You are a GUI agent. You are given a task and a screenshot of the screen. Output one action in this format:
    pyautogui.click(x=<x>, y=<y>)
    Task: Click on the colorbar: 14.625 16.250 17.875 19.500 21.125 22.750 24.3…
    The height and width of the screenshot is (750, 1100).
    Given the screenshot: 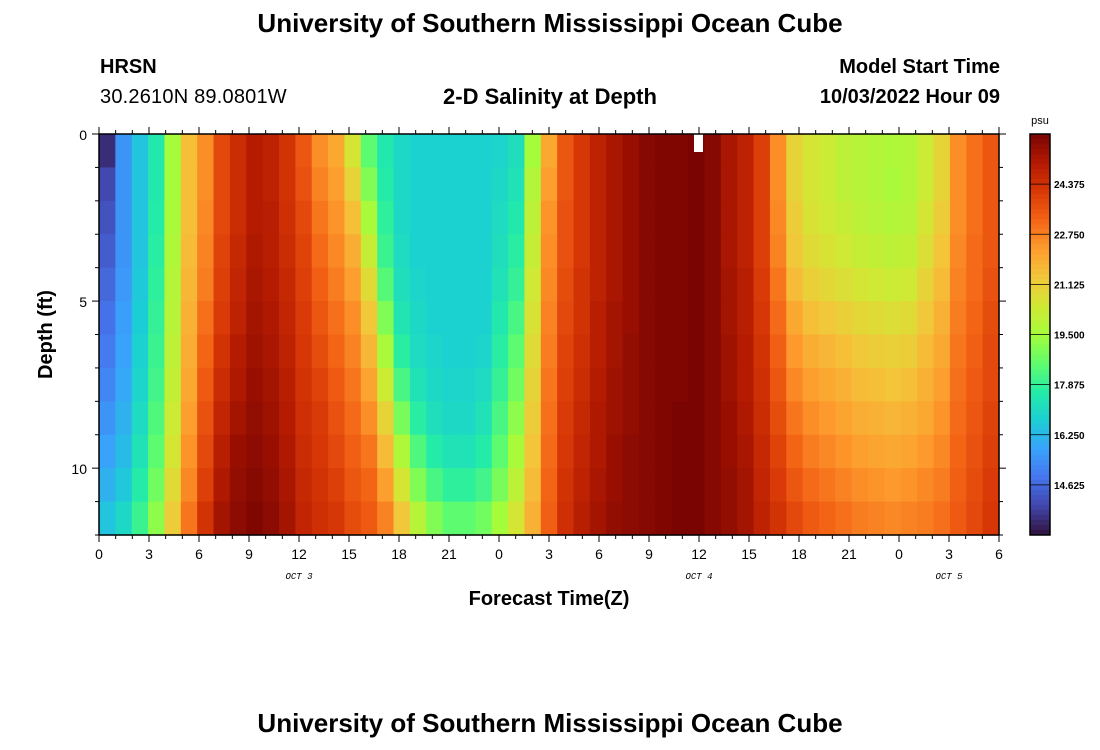 What is the action you would take?
    pyautogui.click(x=1057, y=334)
    